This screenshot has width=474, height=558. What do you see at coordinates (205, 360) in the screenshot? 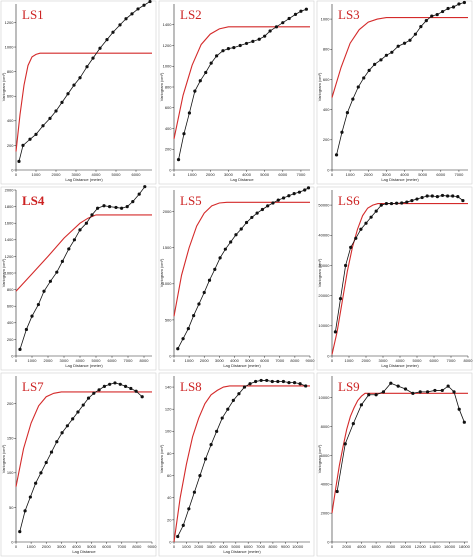
I see `x-tick-label: 2000` at bounding box center [205, 360].